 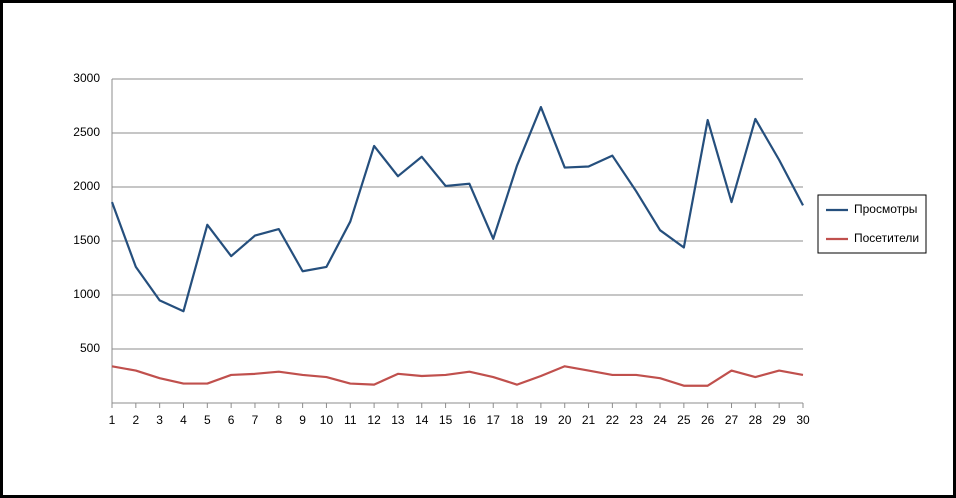 I want to click on y-tick-label: 2000, so click(x=86, y=186).